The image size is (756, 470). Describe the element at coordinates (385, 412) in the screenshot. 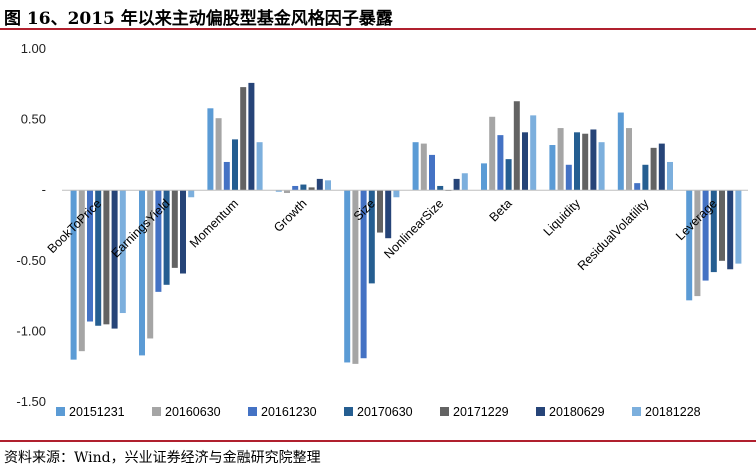

I see `legend-label: 20170630` at that location.